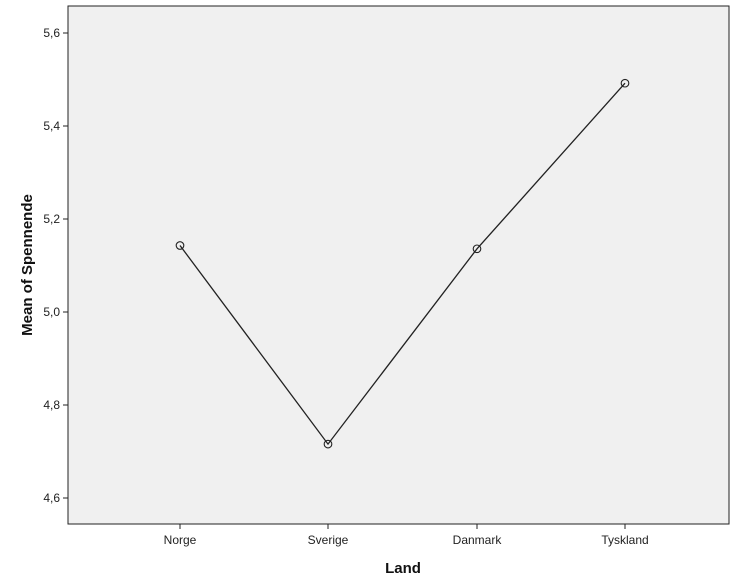 The image size is (733, 582). I want to click on y-tick-label: 4,8, so click(51, 405).